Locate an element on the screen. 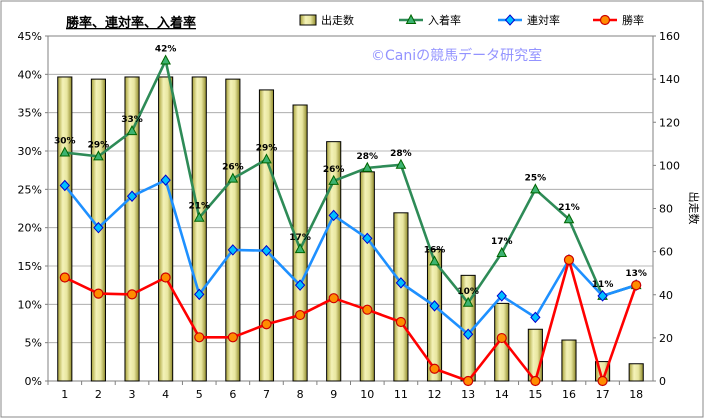 This screenshot has height=419, width=705. left-tick-label: 25% is located at coordinates (30, 189).